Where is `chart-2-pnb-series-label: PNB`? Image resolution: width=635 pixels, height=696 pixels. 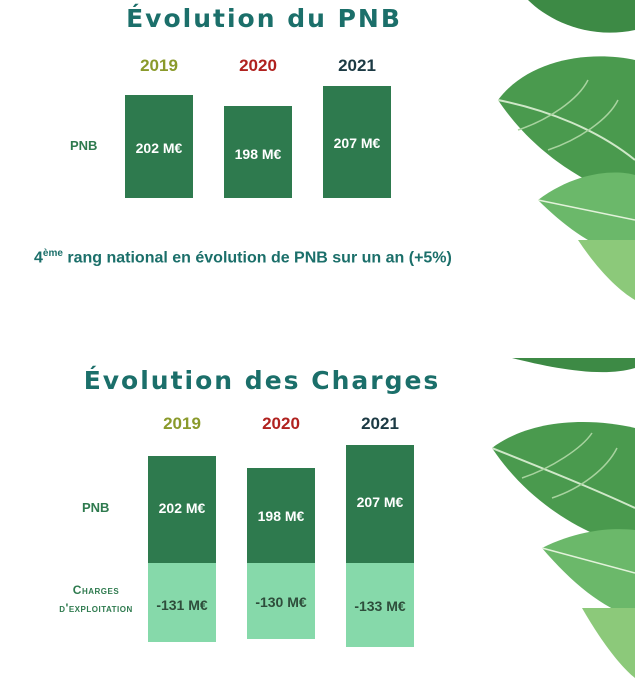
chart-2-pnb-series-label: PNB is located at coordinates (96, 507).